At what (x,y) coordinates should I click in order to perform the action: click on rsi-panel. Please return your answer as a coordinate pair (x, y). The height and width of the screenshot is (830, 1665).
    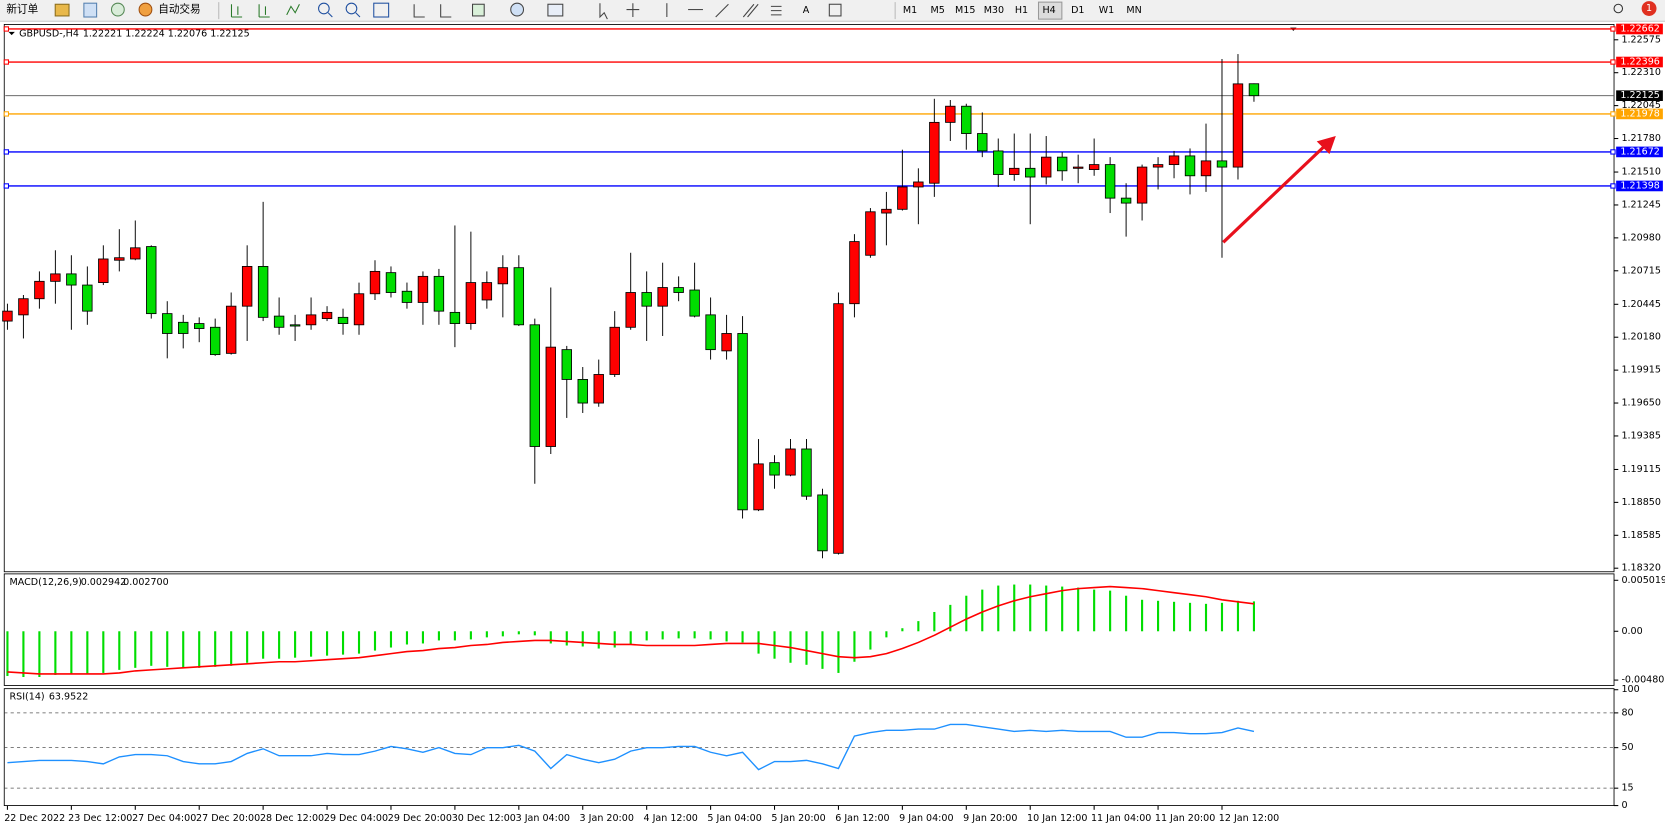
    Looking at the image, I should click on (809, 747).